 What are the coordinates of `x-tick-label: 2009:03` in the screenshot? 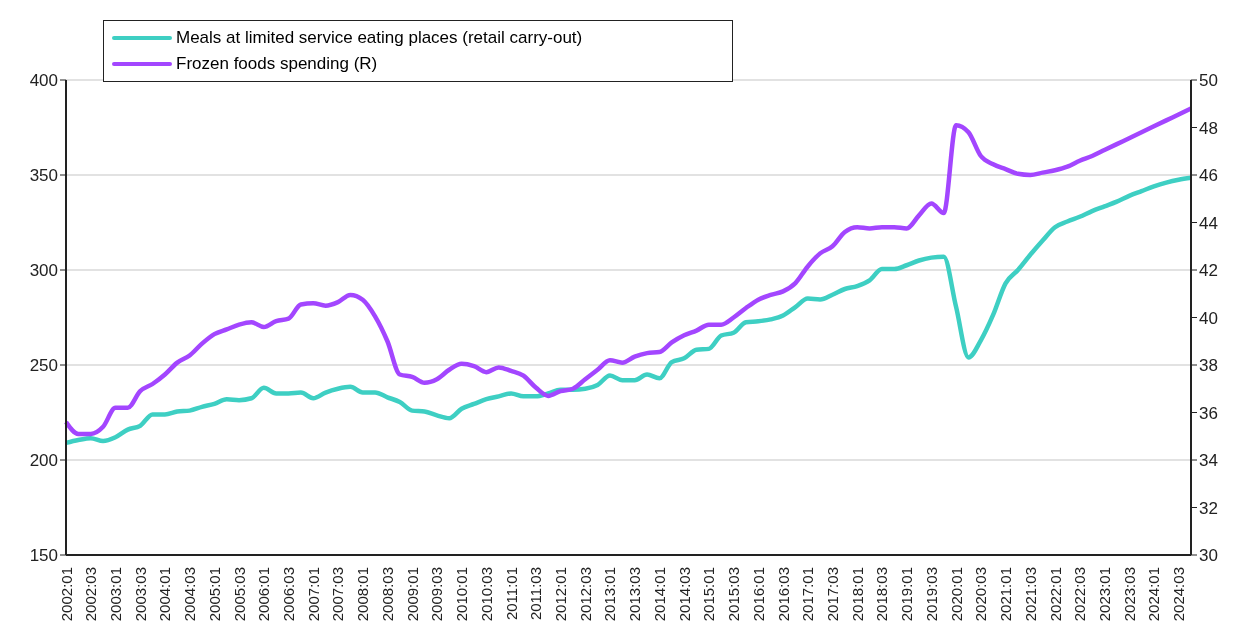 It's located at (437, 594).